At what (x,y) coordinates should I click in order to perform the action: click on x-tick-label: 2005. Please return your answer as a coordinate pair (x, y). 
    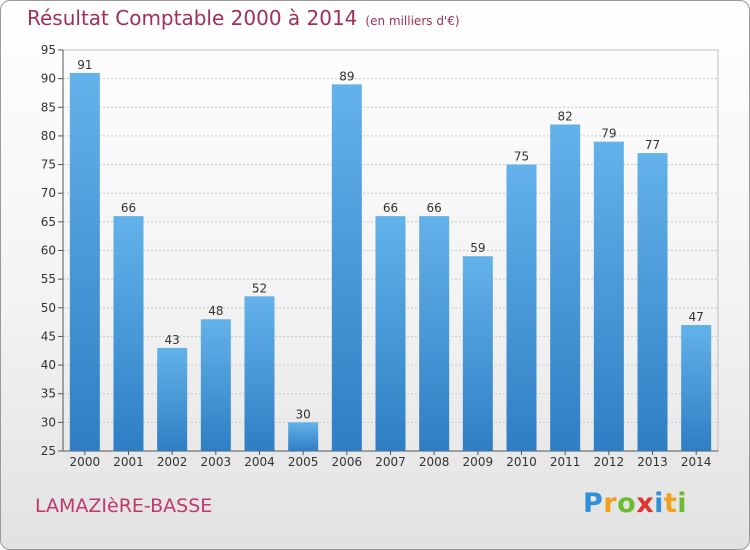
    Looking at the image, I should click on (303, 462).